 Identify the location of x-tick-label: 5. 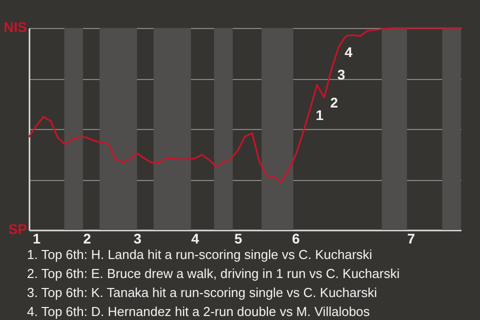
(238, 238).